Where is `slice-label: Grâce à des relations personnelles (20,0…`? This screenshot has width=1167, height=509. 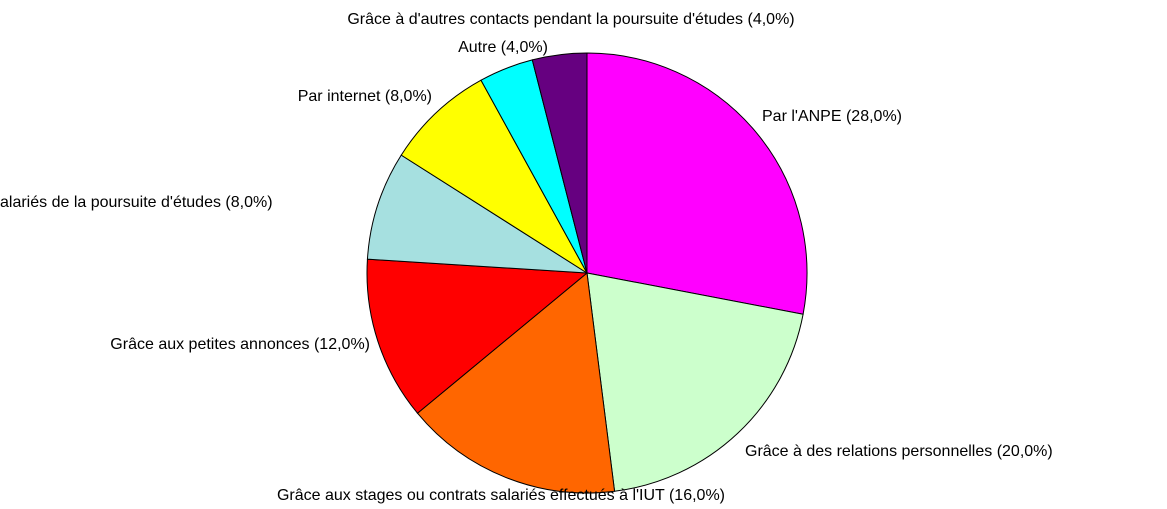
slice-label: Grâce à des relations personnelles (20,0… is located at coordinates (899, 451).